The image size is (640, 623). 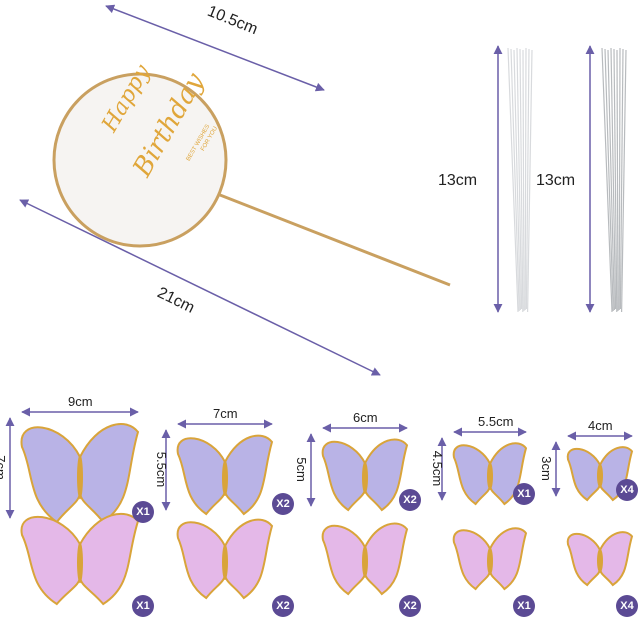 What do you see at coordinates (600, 425) in the screenshot?
I see `width-label: 4cm` at bounding box center [600, 425].